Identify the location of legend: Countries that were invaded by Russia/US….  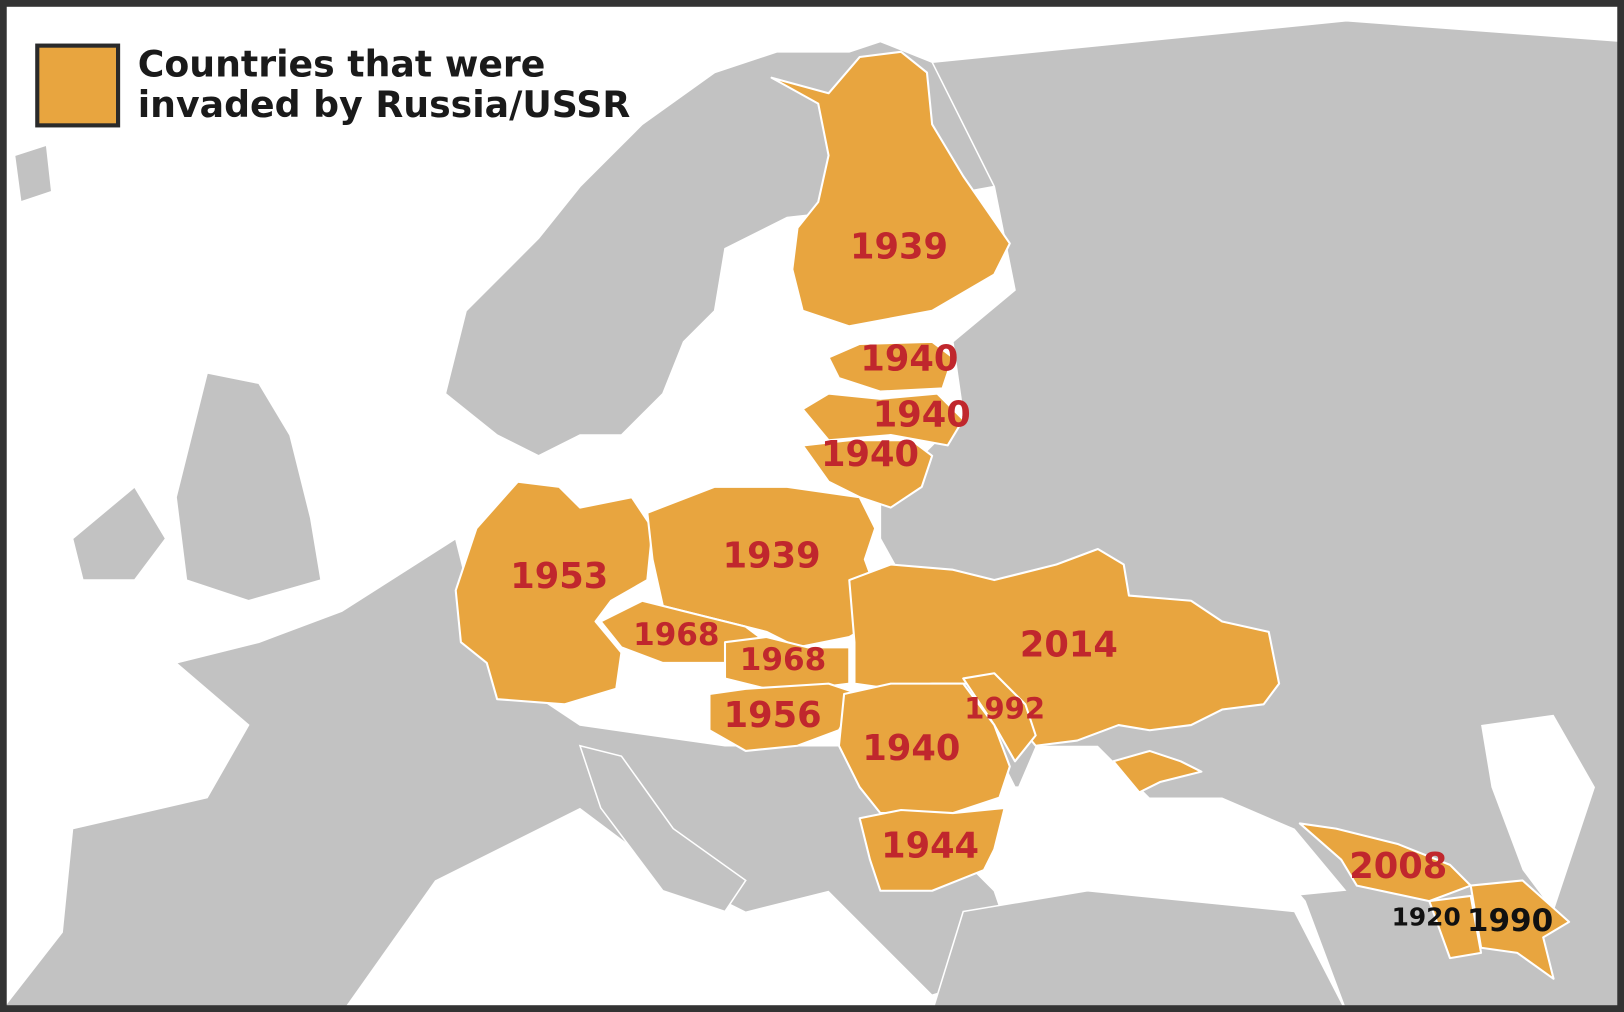
(333, 85).